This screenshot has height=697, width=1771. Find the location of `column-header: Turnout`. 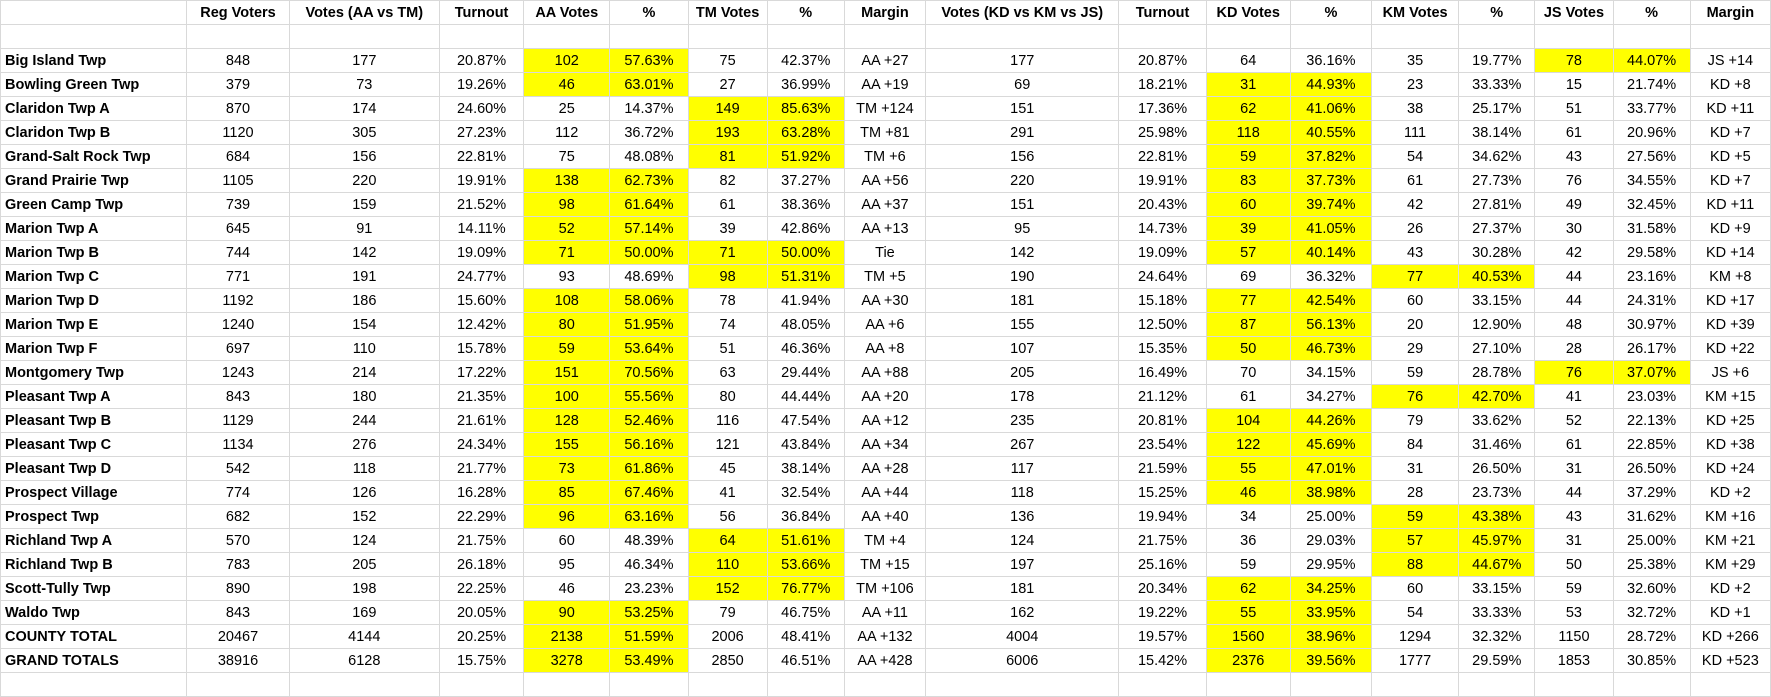

column-header: Turnout is located at coordinates (481, 12).